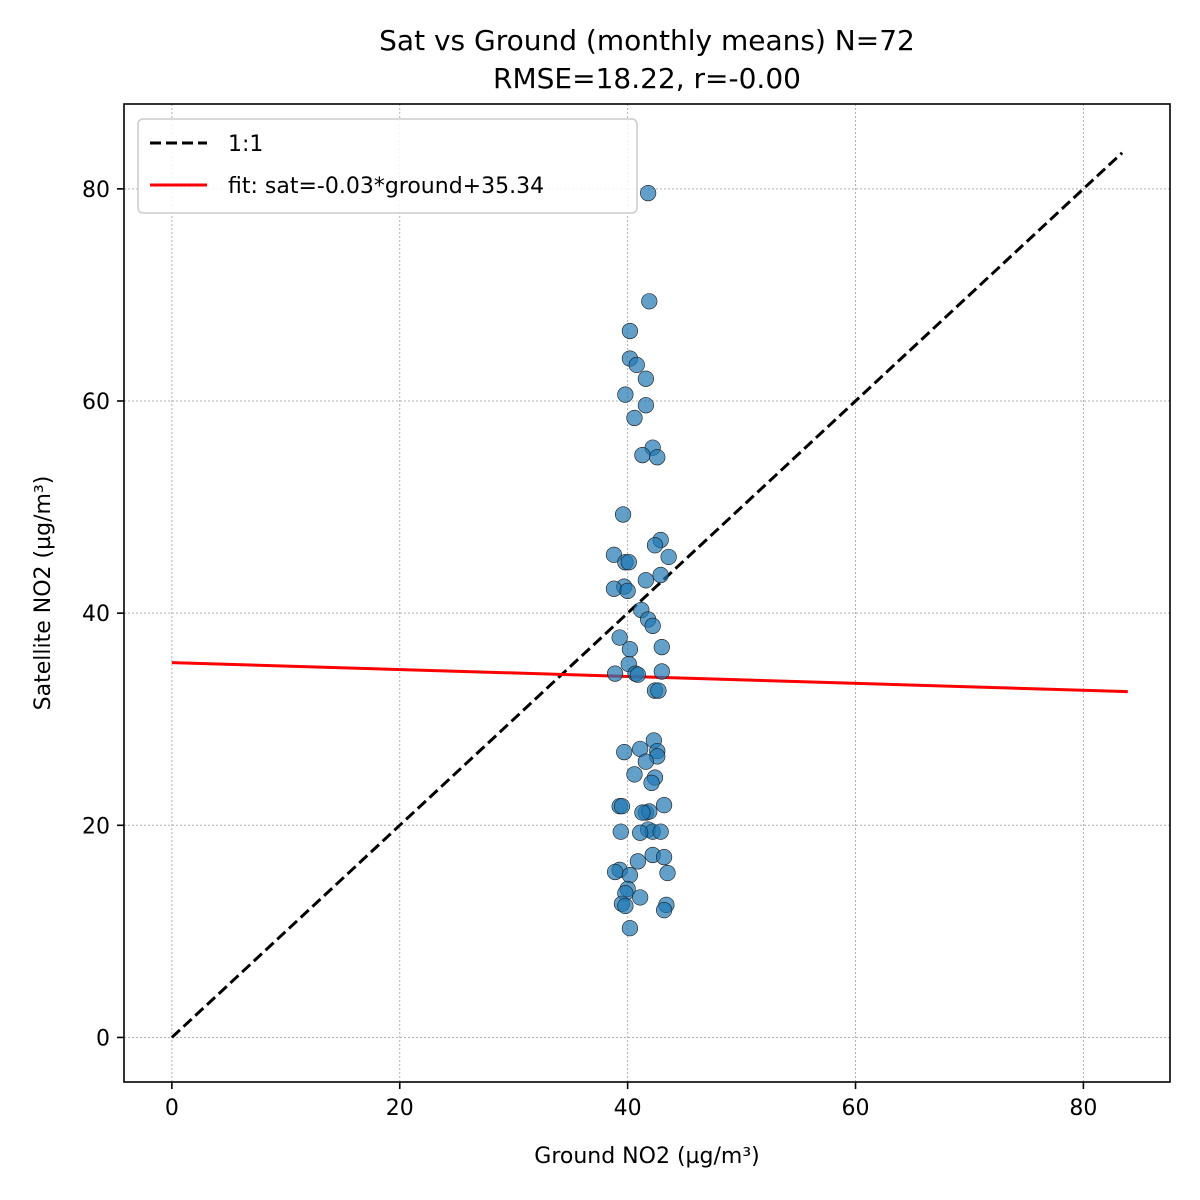 The height and width of the screenshot is (1200, 1200). I want to click on legend-label-one-to-one: 1:1, so click(245, 144).